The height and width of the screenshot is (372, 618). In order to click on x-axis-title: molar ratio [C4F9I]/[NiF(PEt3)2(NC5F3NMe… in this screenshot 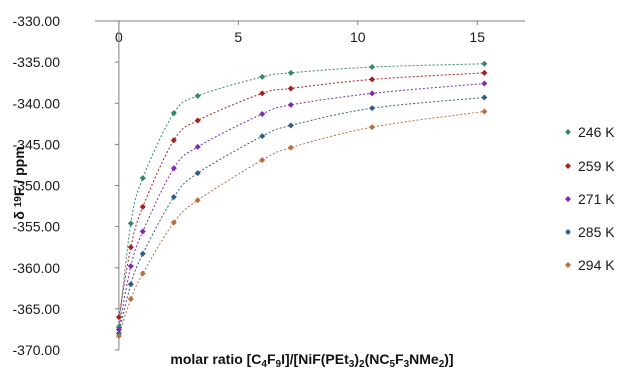, I will do `click(311, 360)`.